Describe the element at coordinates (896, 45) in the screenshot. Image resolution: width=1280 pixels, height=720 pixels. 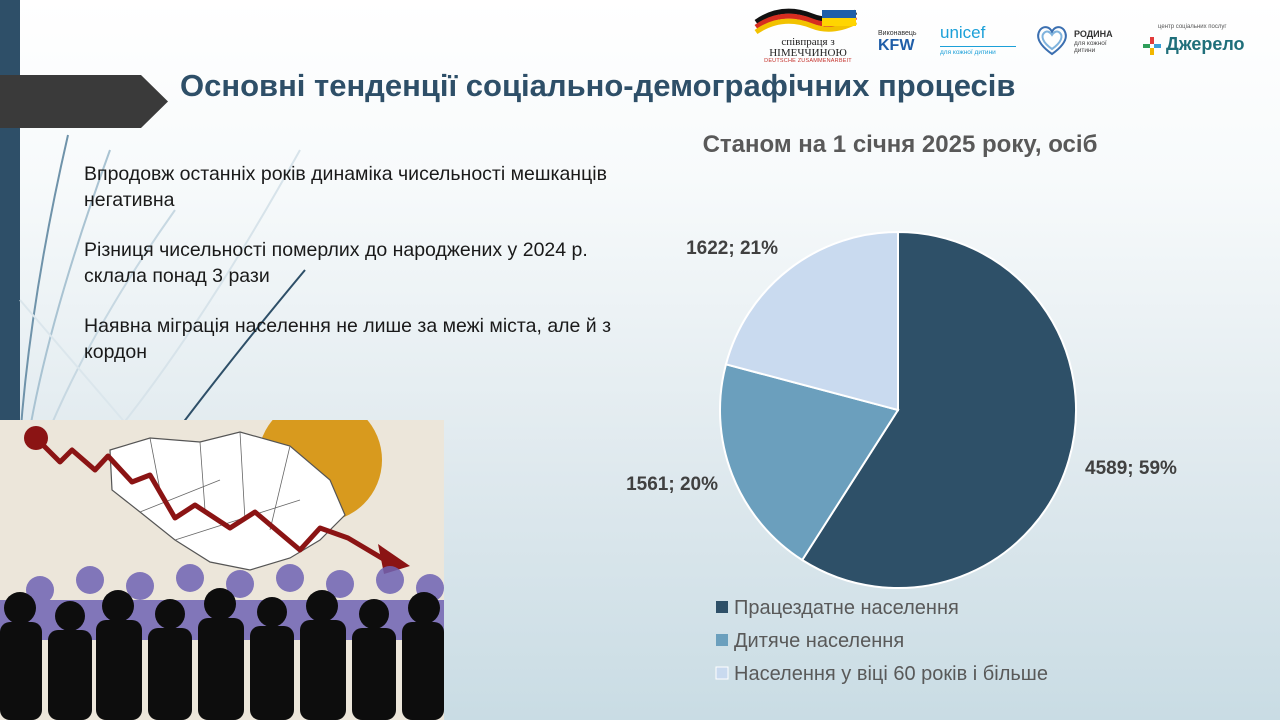
I see `kfw-main: KFW` at that location.